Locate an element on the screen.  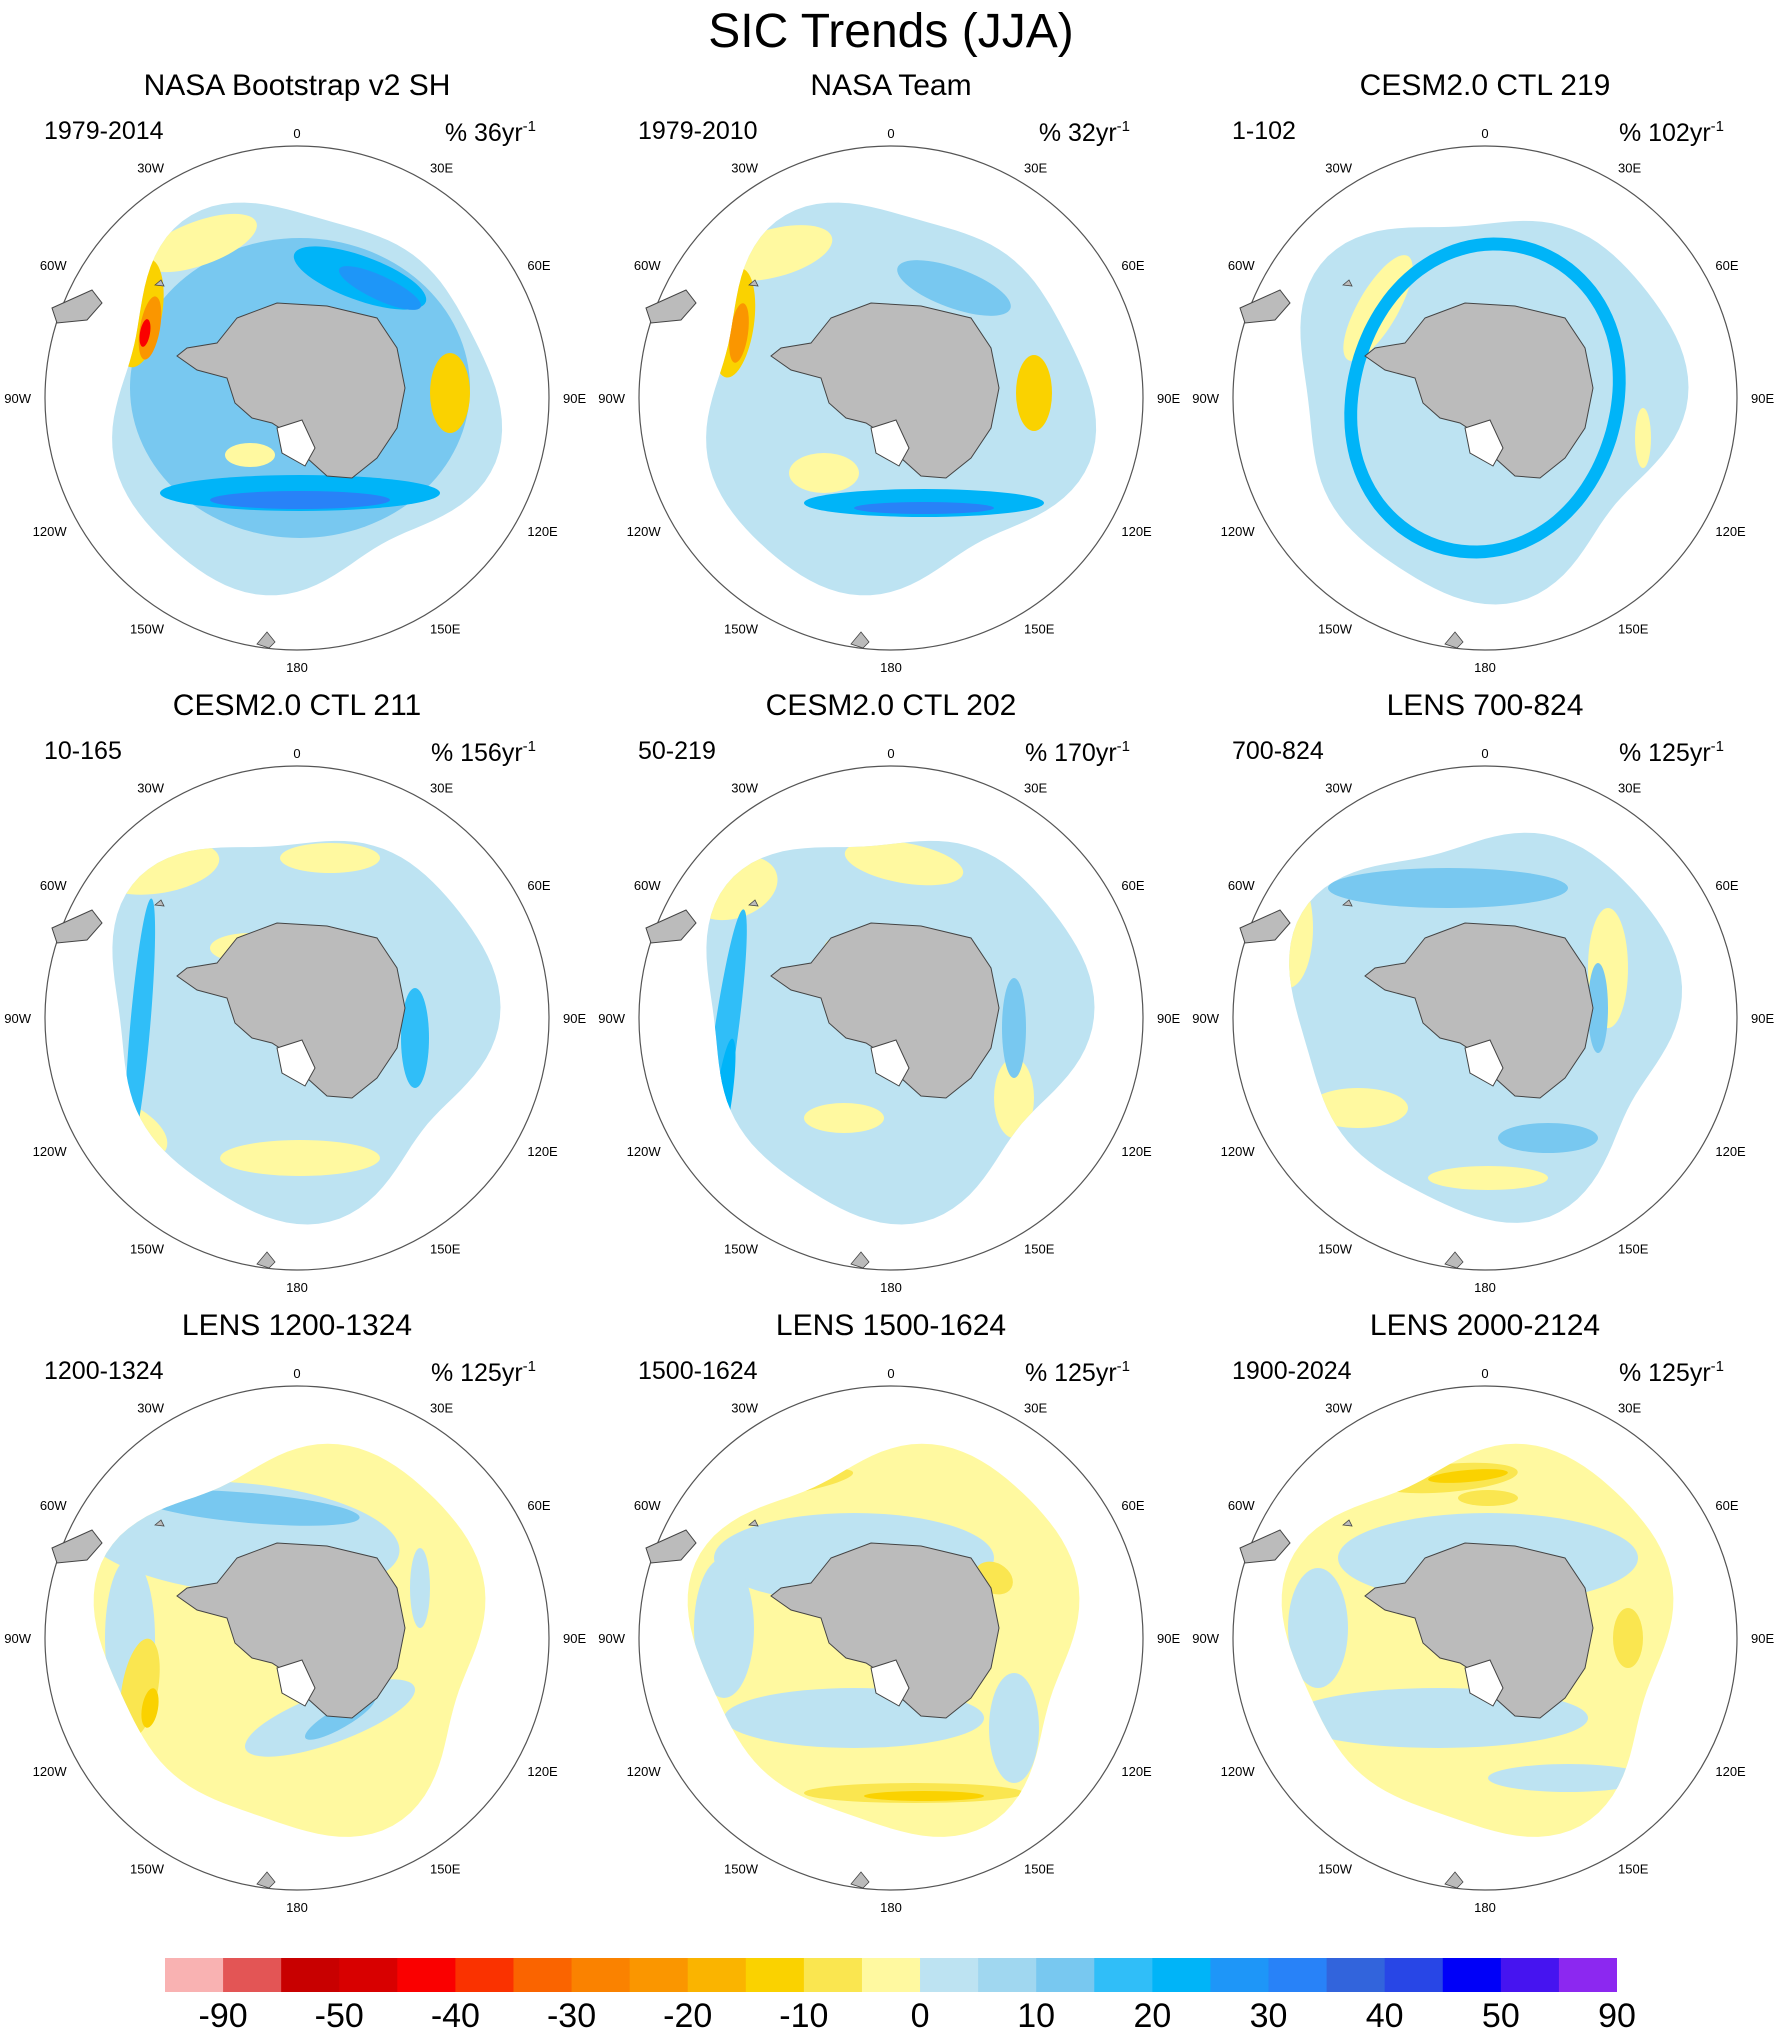
panel-title: NASA Team is located at coordinates (891, 85).